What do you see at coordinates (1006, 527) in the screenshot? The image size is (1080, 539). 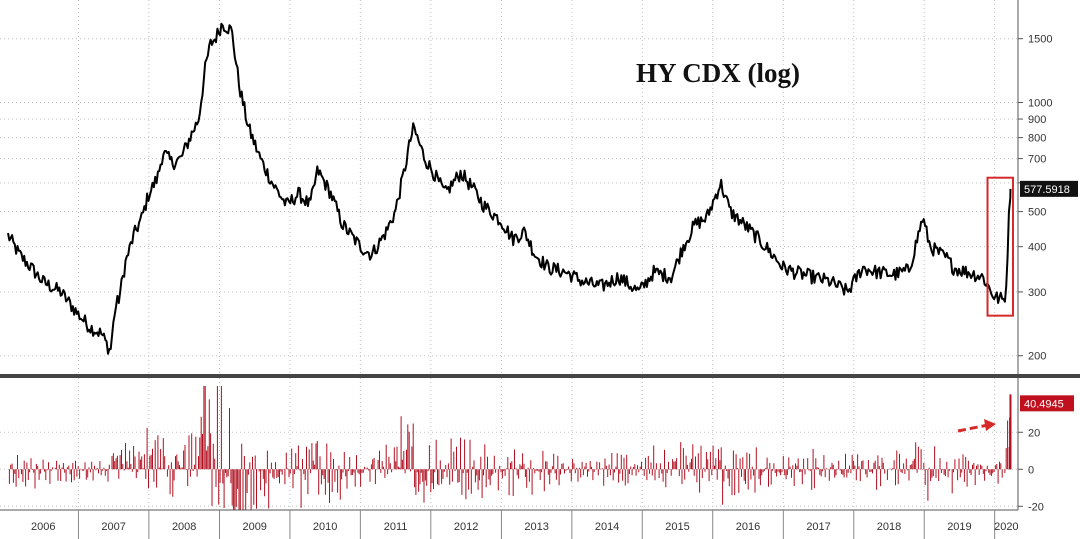 I see `x-tick-label: 2020` at bounding box center [1006, 527].